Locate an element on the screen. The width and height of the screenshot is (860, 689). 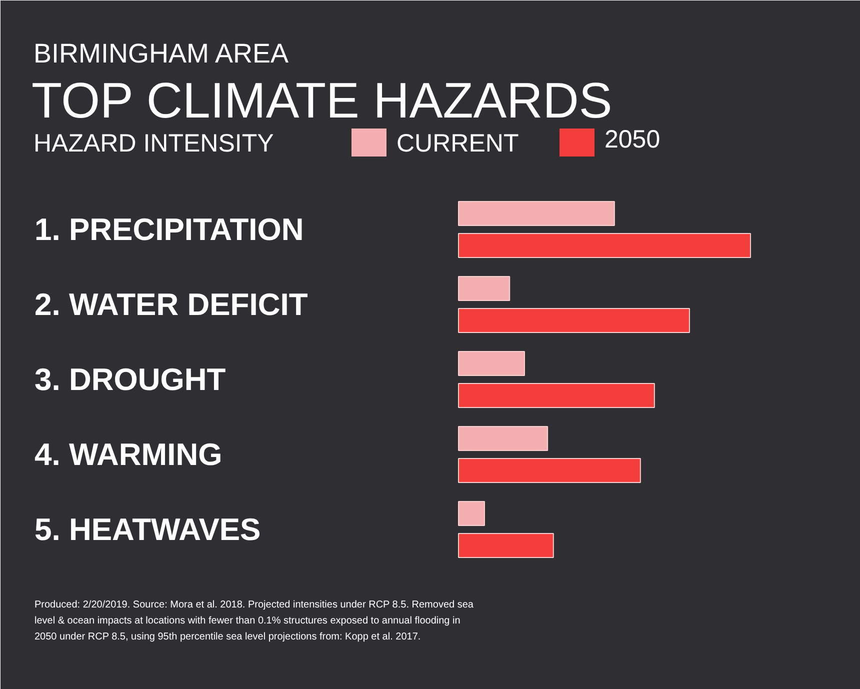
text: BIRMINGHAM AREA is located at coordinates (161, 53).